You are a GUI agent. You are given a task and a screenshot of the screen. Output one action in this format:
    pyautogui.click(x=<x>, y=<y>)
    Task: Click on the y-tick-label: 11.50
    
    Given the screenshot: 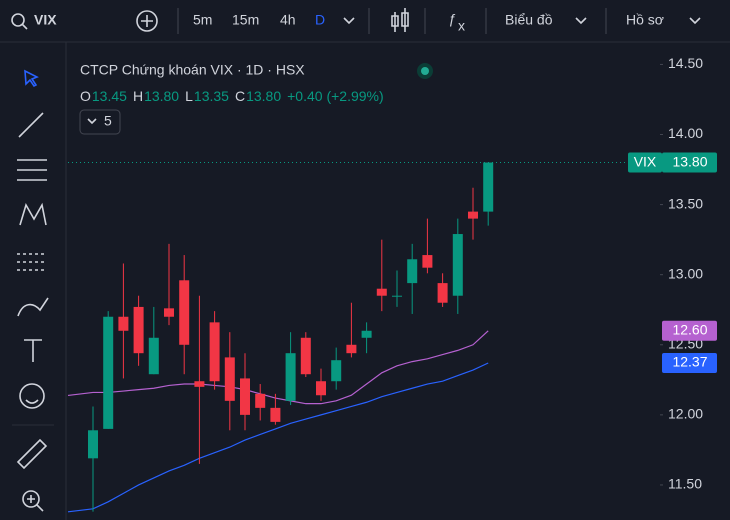 What is the action you would take?
    pyautogui.click(x=685, y=484)
    